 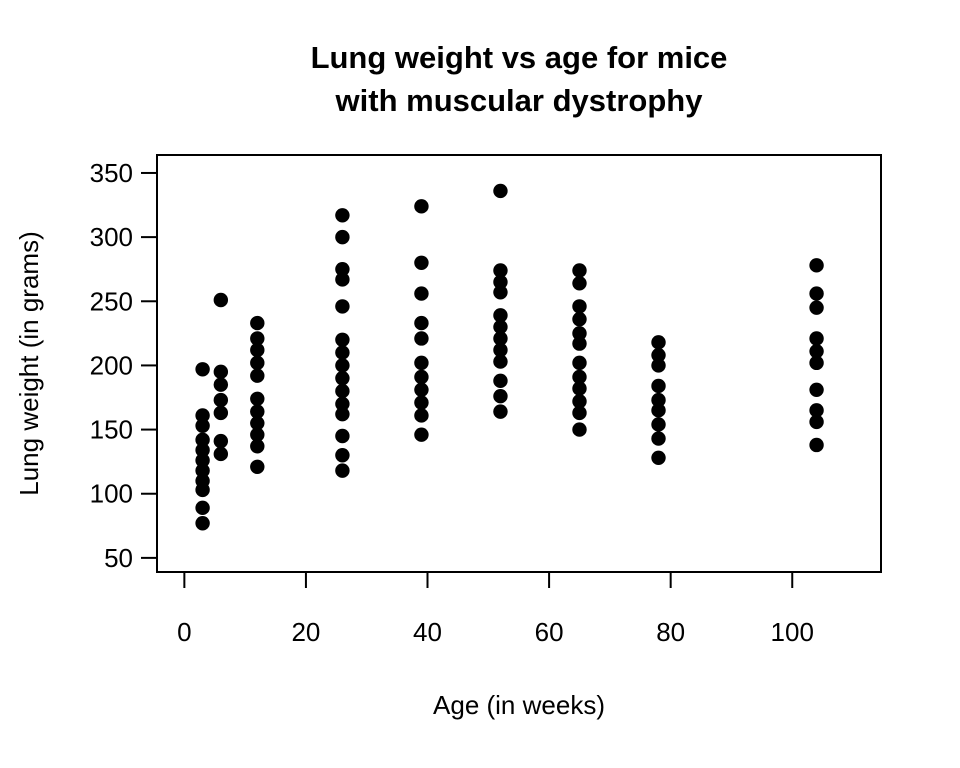 What do you see at coordinates (111, 365) in the screenshot?
I see `y-tick-label: 200` at bounding box center [111, 365].